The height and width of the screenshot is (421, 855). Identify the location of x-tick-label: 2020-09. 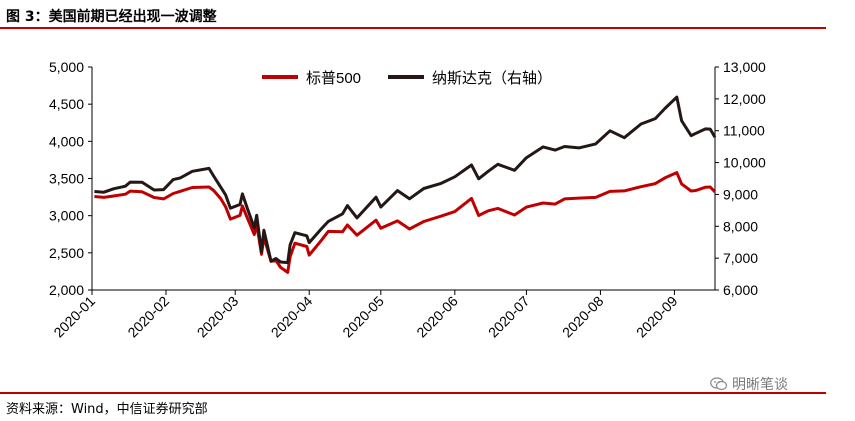
(657, 317).